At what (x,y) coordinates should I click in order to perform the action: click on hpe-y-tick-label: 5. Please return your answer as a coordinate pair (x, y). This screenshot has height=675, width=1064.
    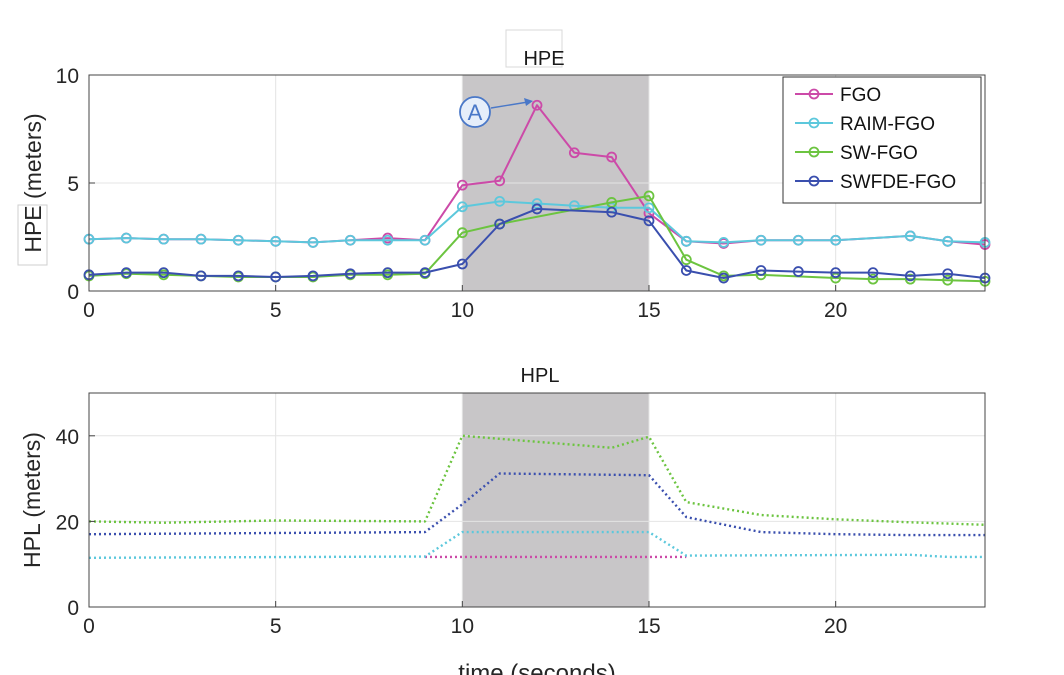
    Looking at the image, I should click on (73, 184).